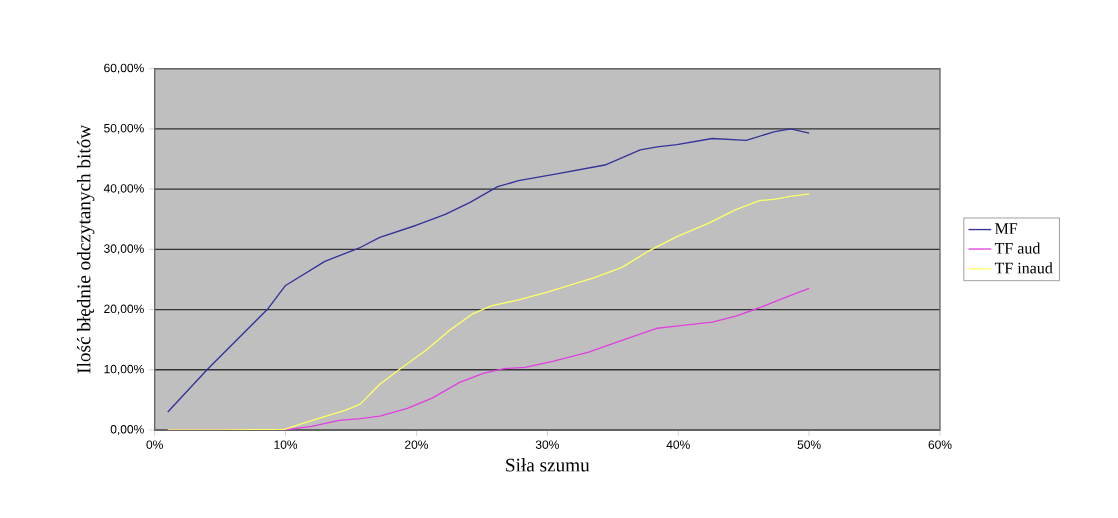 The height and width of the screenshot is (518, 1118). What do you see at coordinates (547, 444) in the screenshot?
I see `x-tick-label: 30%` at bounding box center [547, 444].